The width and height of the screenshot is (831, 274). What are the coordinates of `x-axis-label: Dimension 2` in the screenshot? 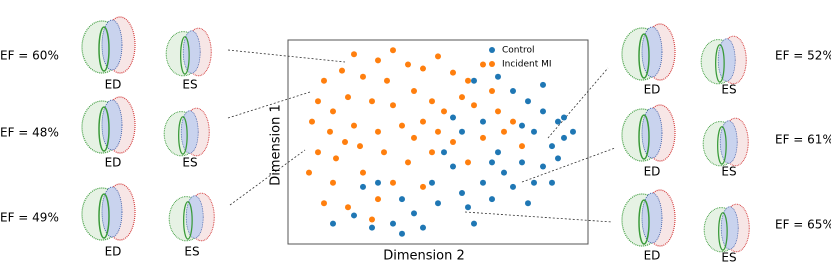 It's located at (424, 256).